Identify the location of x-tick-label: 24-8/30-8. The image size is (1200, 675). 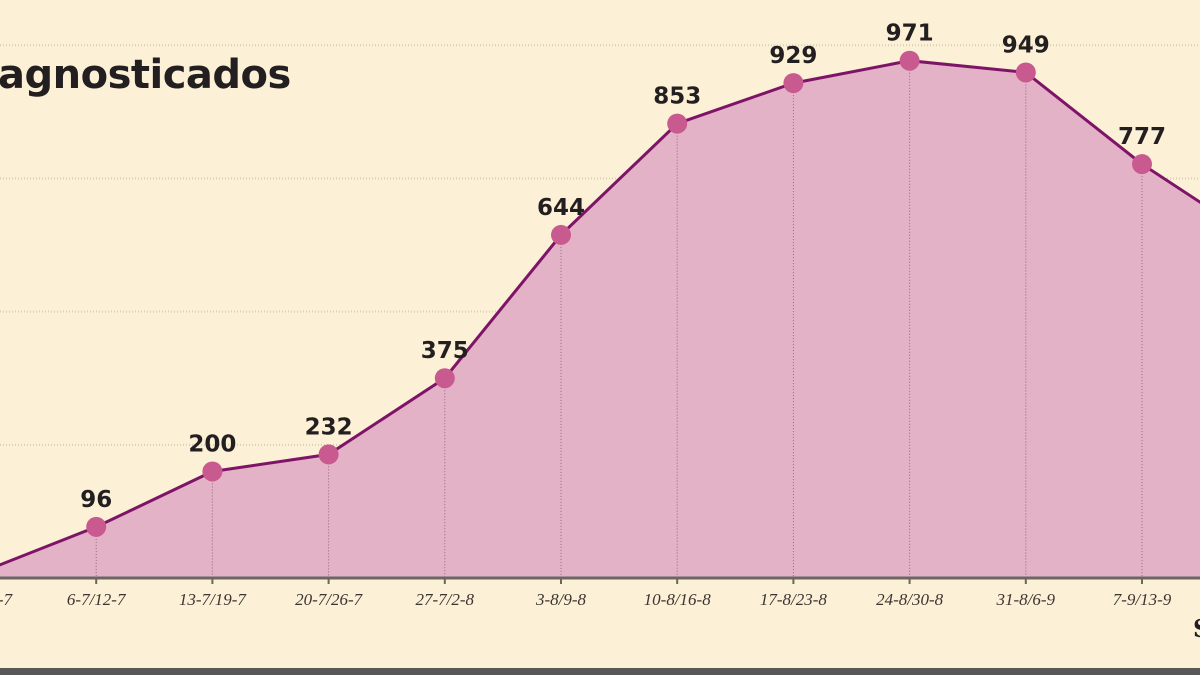
(910, 599).